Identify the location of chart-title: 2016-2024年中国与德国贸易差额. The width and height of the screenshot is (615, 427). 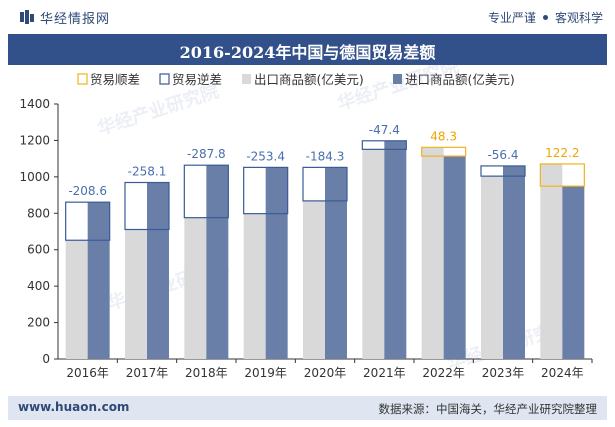
(307, 52).